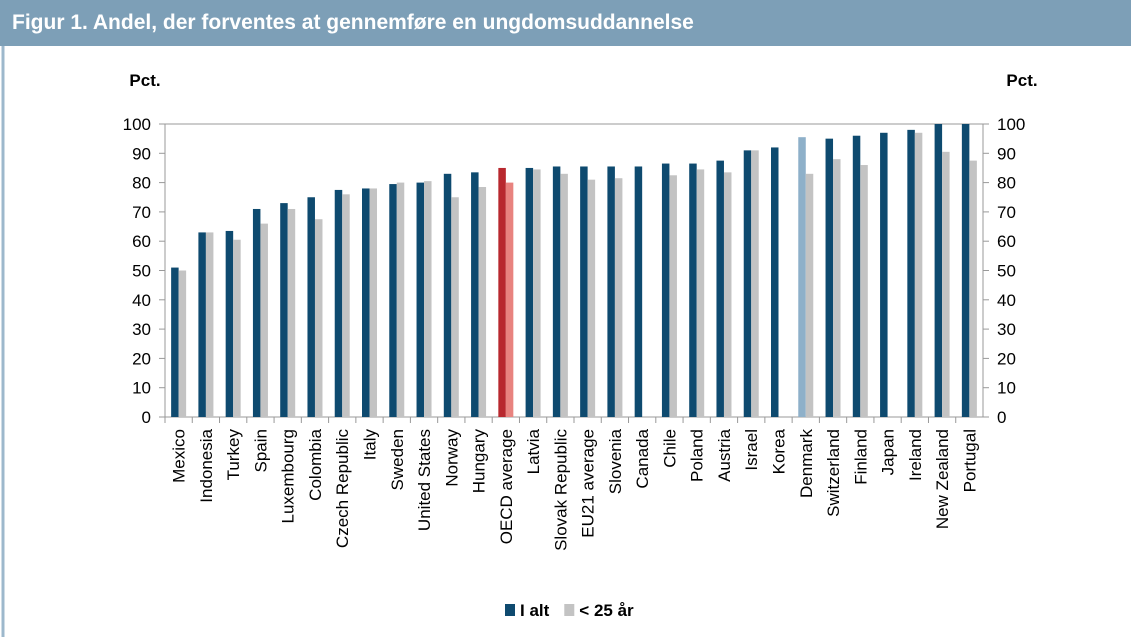 The height and width of the screenshot is (642, 1131). I want to click on x-tick-label: Denmark, so click(806, 463).